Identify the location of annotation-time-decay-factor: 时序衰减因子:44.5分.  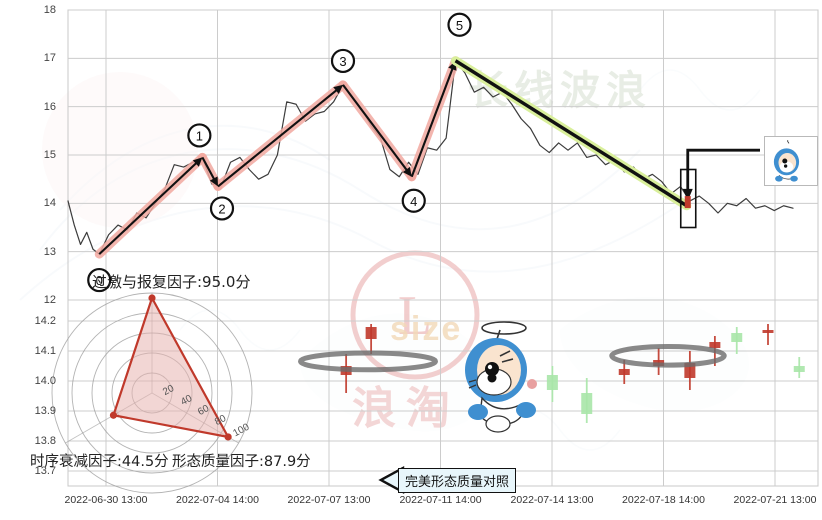
(99, 462).